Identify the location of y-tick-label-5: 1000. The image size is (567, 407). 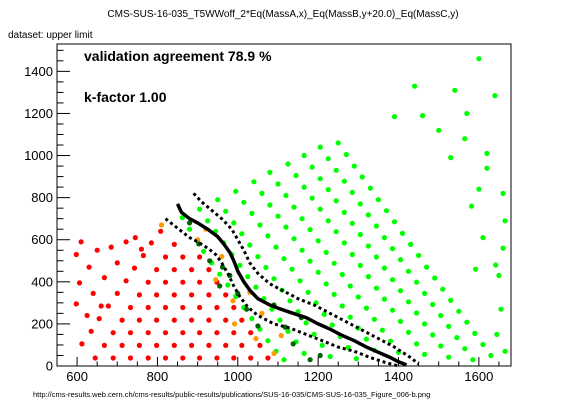
(38, 155).